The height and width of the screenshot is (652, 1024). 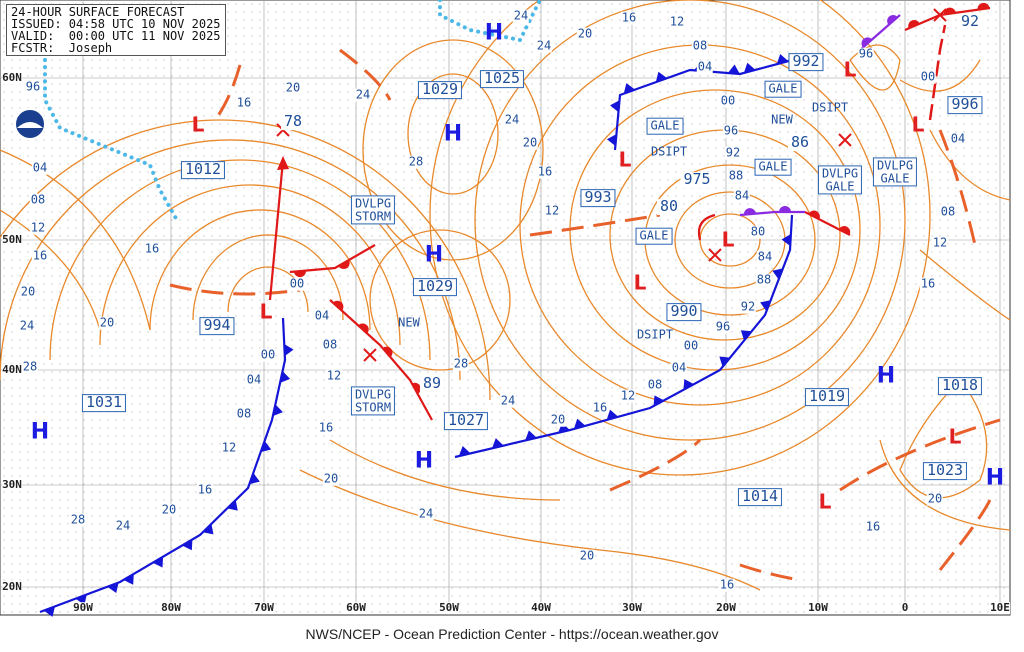 I want to click on pressure-label: 996, so click(x=965, y=105).